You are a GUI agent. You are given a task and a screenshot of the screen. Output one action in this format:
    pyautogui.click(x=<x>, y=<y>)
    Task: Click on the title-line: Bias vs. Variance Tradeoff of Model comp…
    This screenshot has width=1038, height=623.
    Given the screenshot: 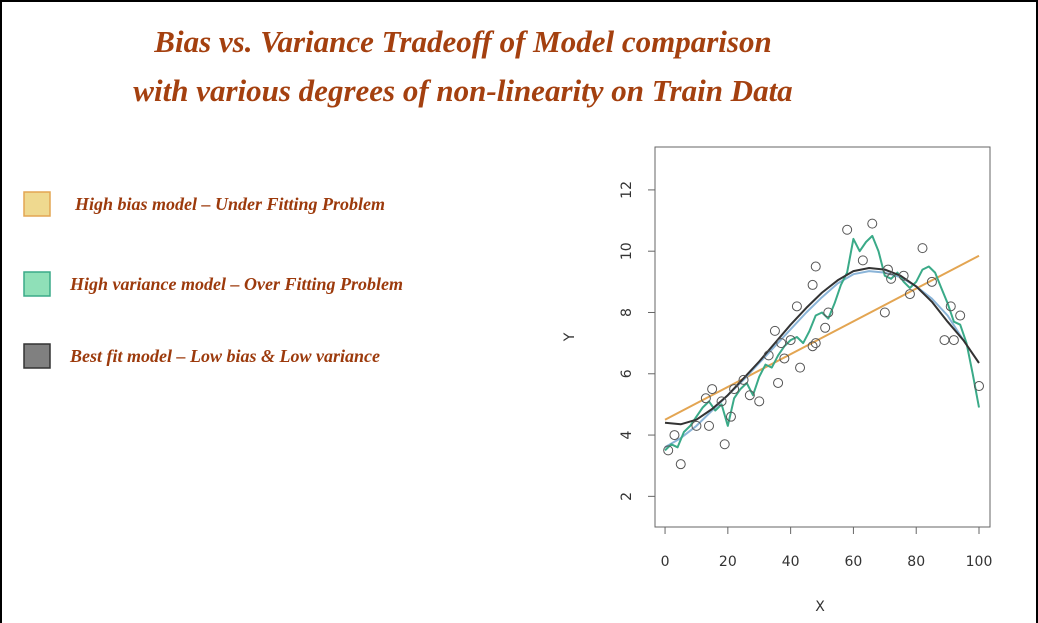 What is the action you would take?
    pyautogui.click(x=462, y=41)
    